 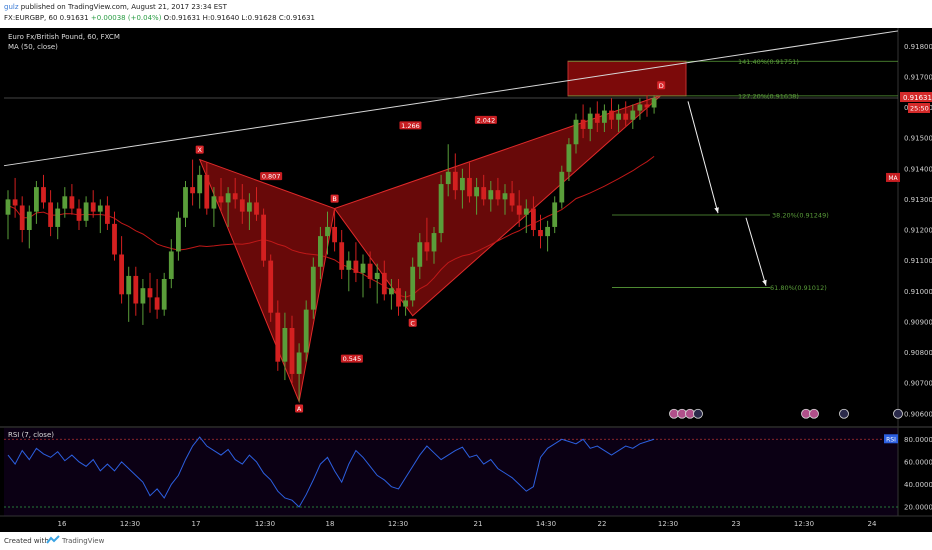 What do you see at coordinates (62, 524) in the screenshot?
I see `time-axis-label: 16` at bounding box center [62, 524].